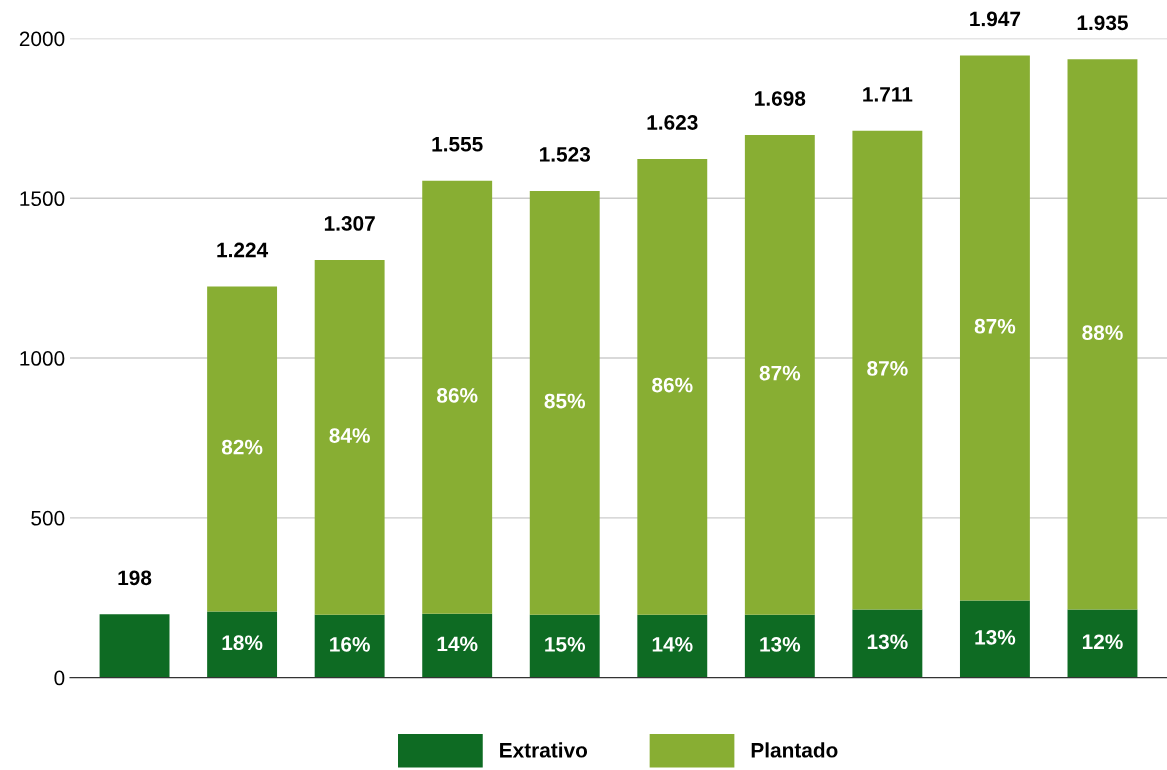 The height and width of the screenshot is (770, 1167). I want to click on total-label: 1.224, so click(243, 250).